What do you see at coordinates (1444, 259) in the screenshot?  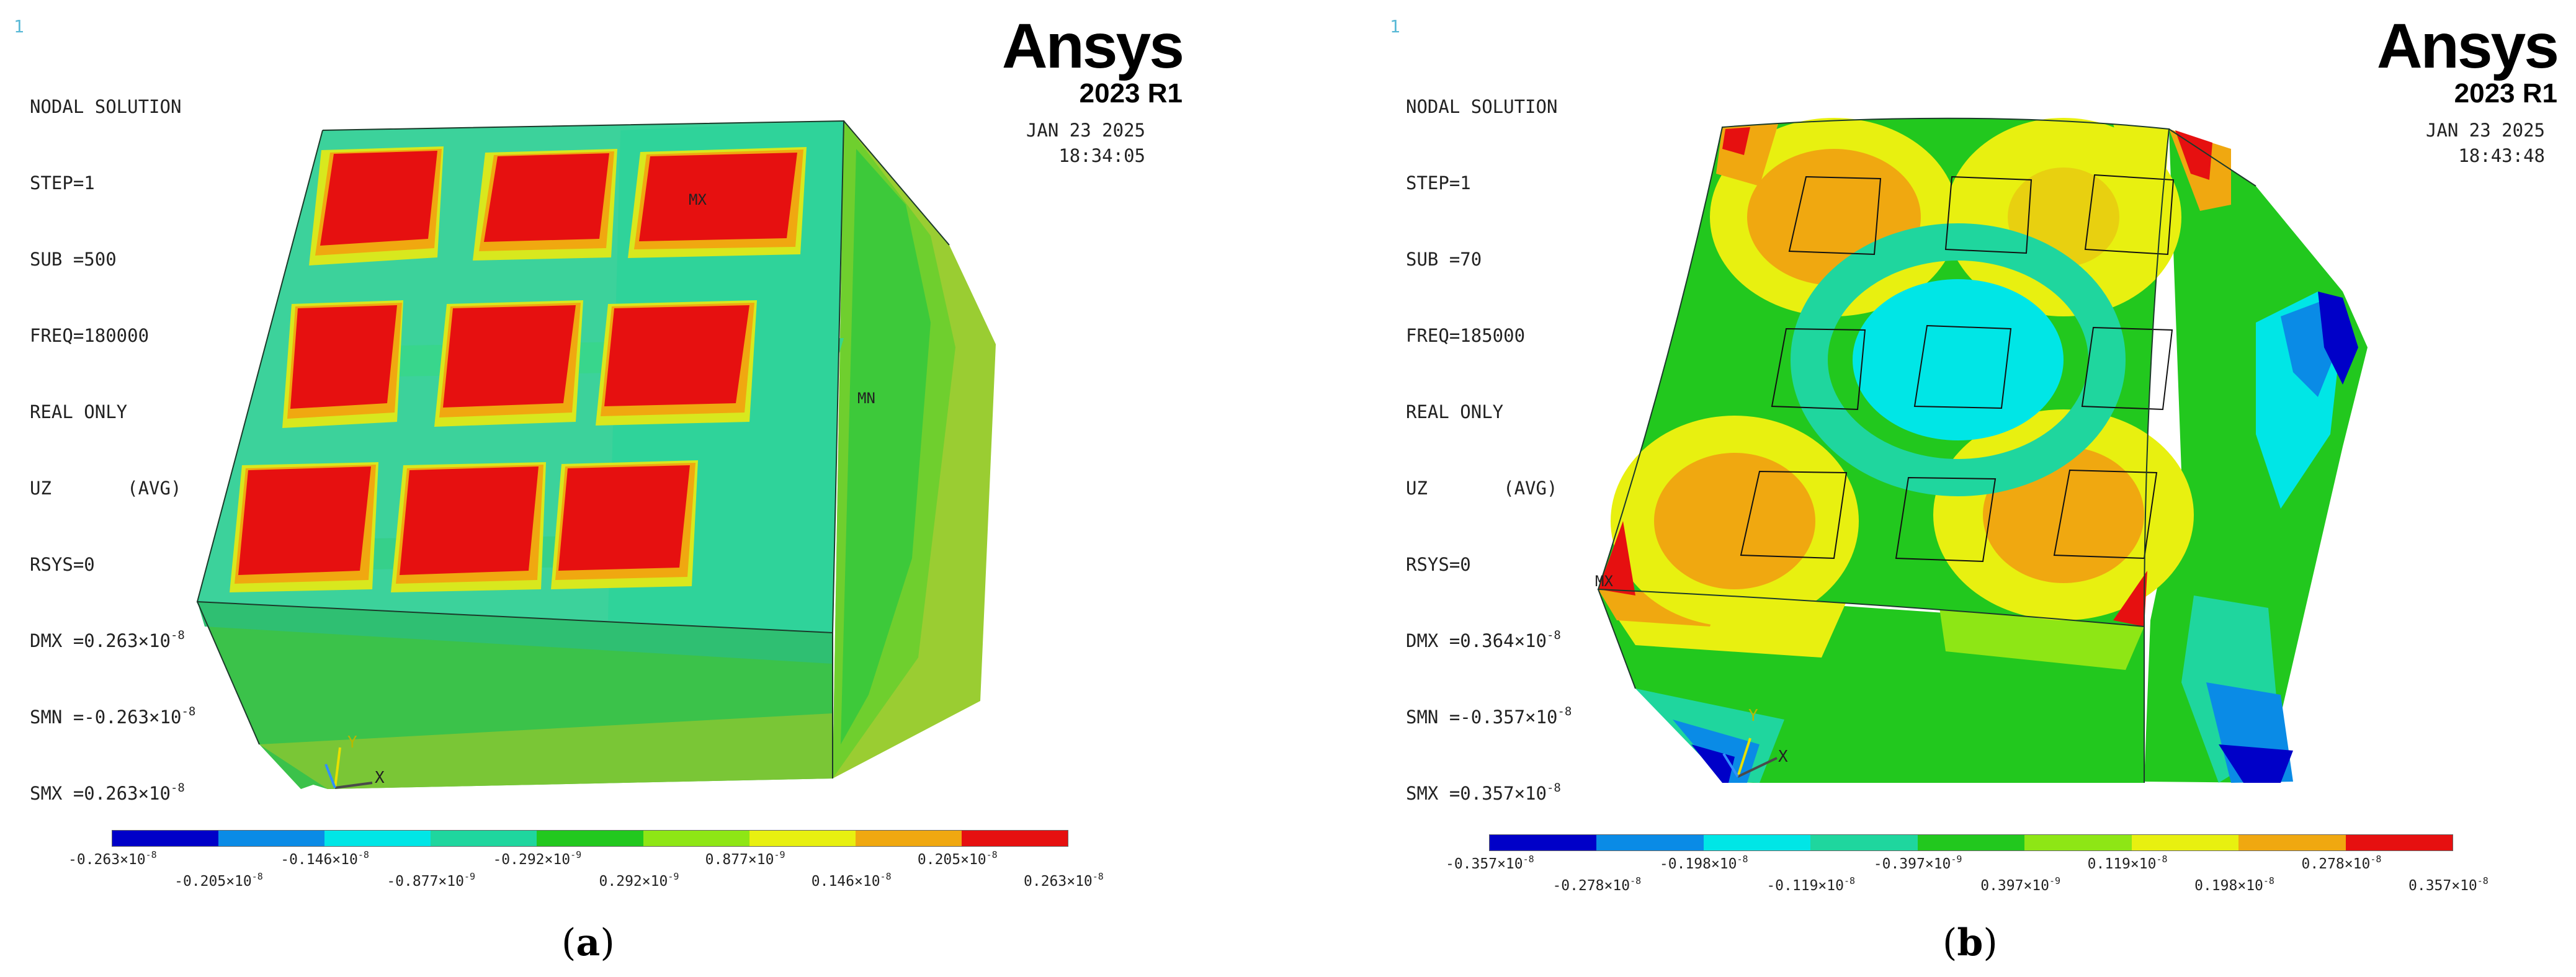 I see `info-sub: SUB =70` at bounding box center [1444, 259].